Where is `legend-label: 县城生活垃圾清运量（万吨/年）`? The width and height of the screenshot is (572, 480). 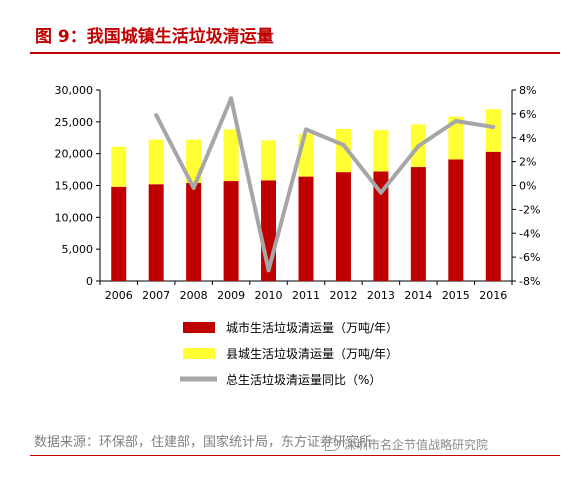
legend-label: 县城生活垃圾清运量（万吨/年） is located at coordinates (312, 353).